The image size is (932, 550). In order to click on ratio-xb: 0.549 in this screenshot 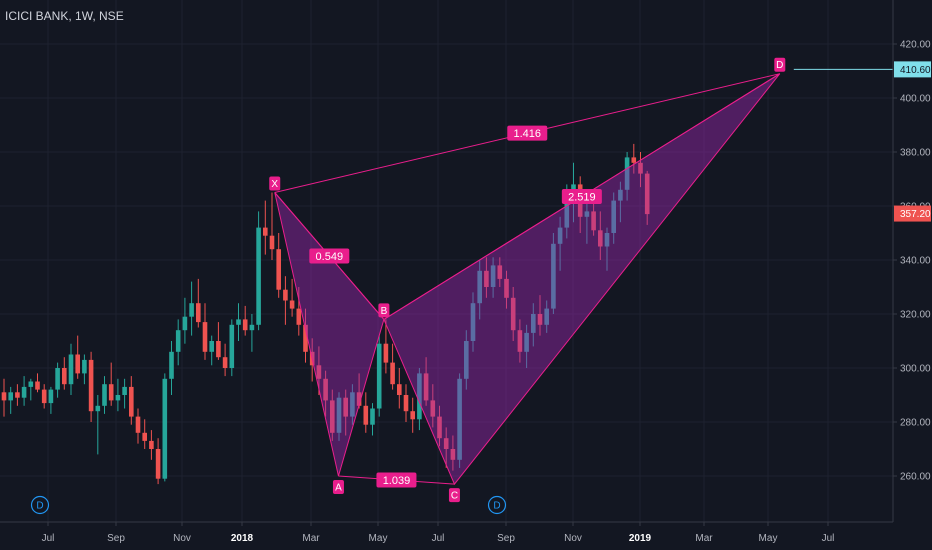, I will do `click(329, 256)`.